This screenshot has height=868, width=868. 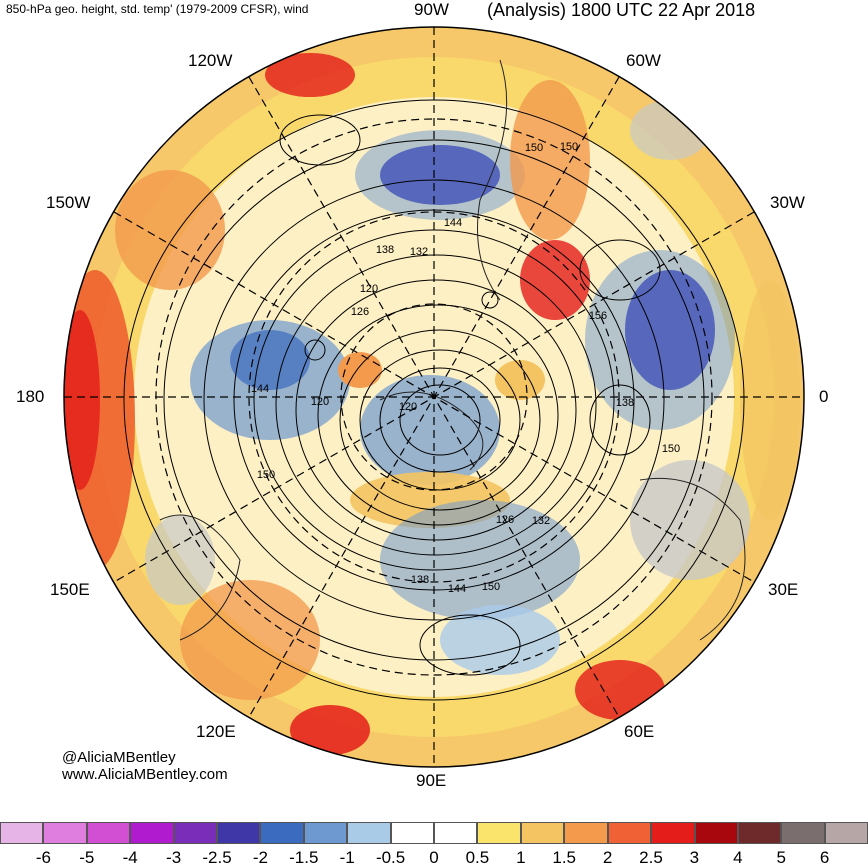 What do you see at coordinates (781, 857) in the screenshot?
I see `colorbar-tick-label: 5` at bounding box center [781, 857].